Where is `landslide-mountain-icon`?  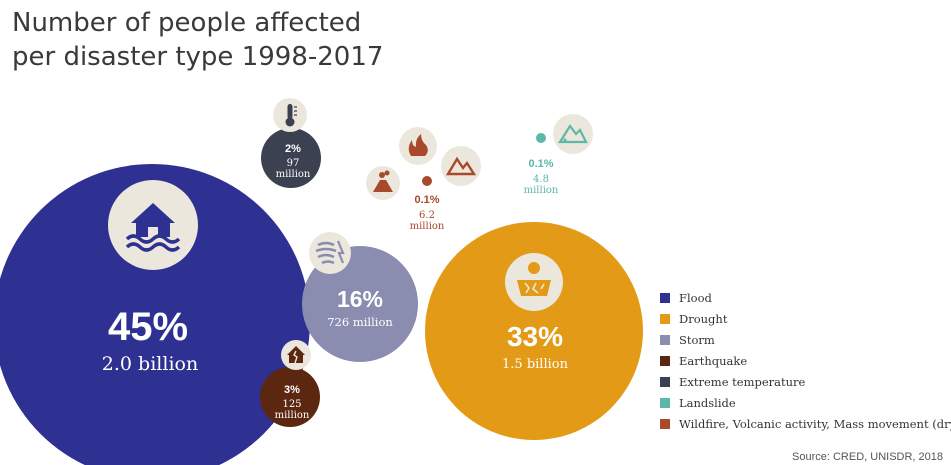 landslide-mountain-icon is located at coordinates (573, 134).